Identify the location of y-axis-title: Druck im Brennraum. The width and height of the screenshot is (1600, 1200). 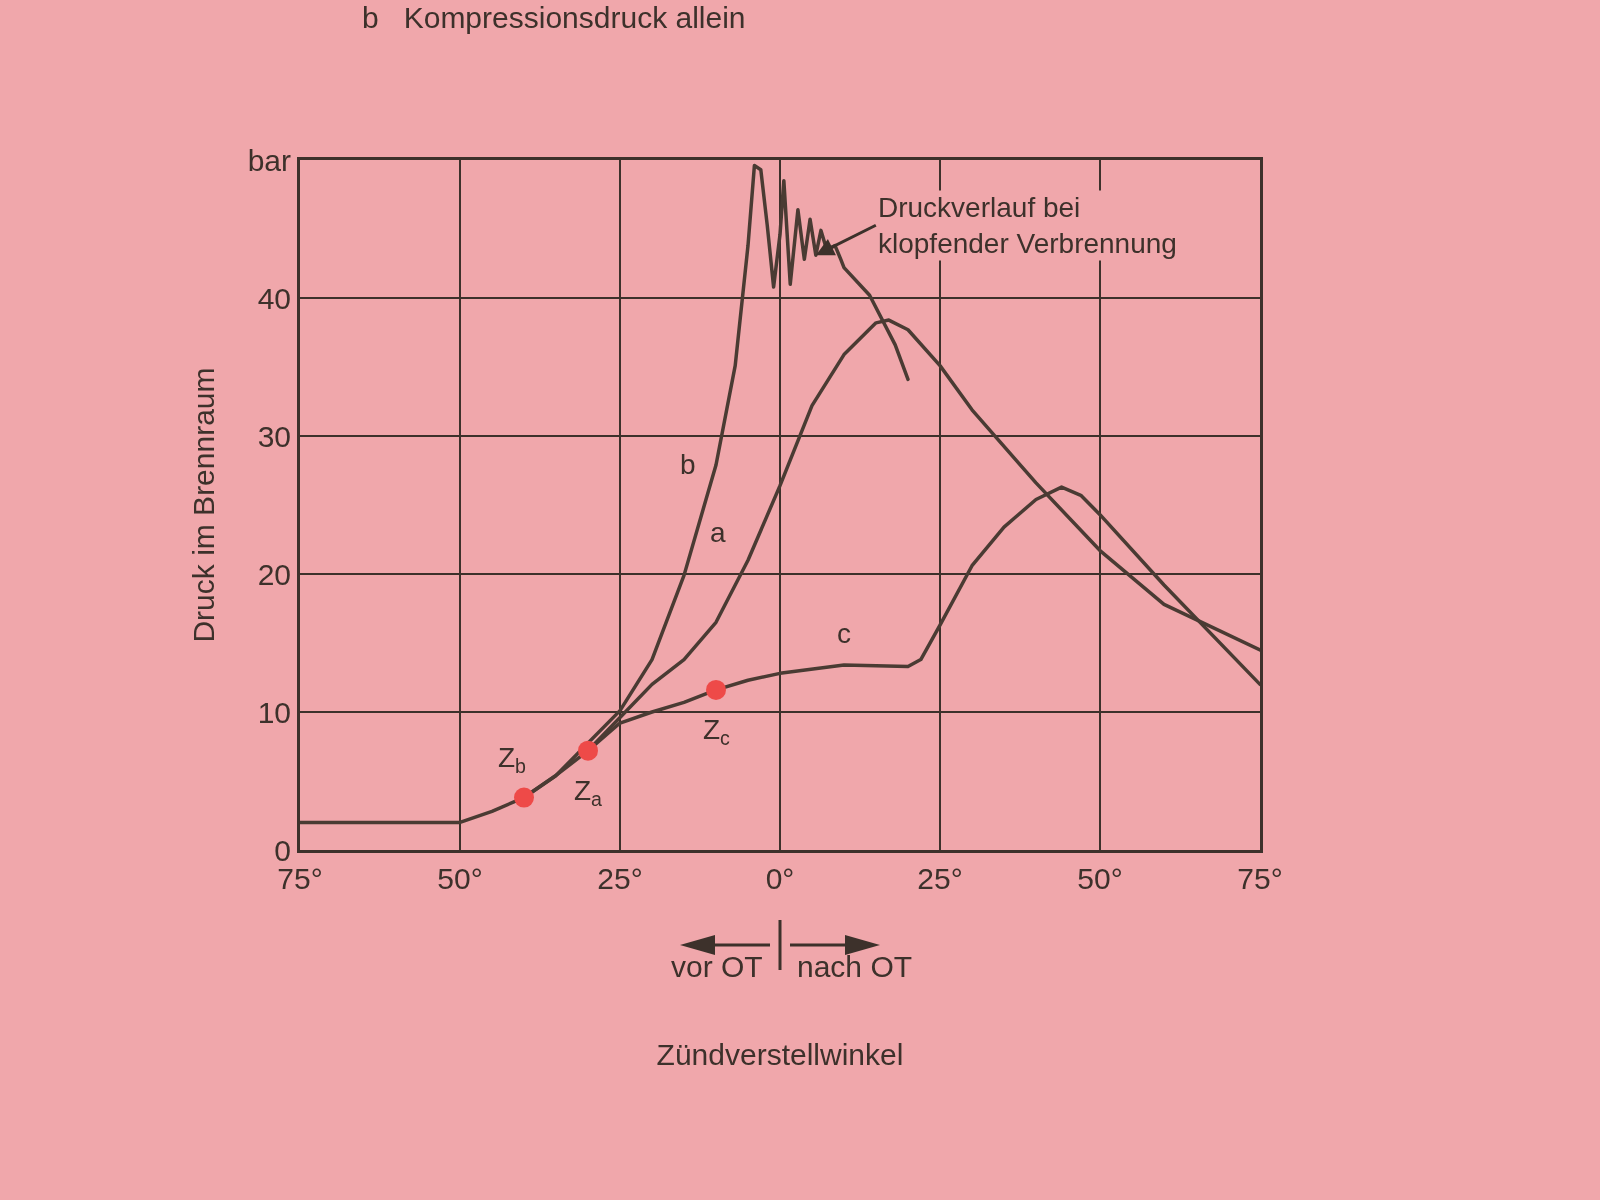
(203, 505).